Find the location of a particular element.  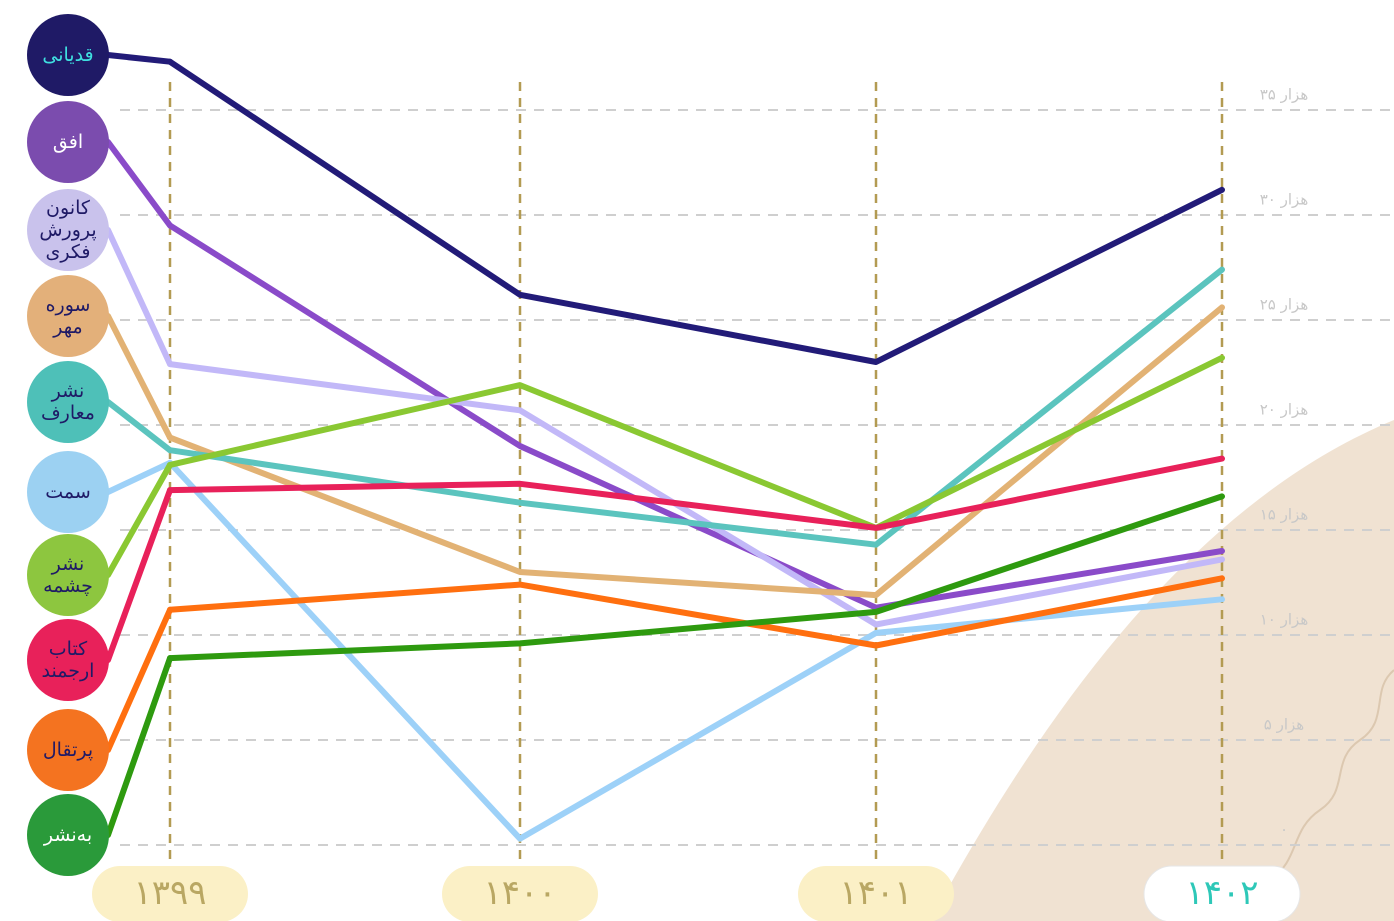

x-tick-label: ۱۴۰۱ is located at coordinates (875, 893).